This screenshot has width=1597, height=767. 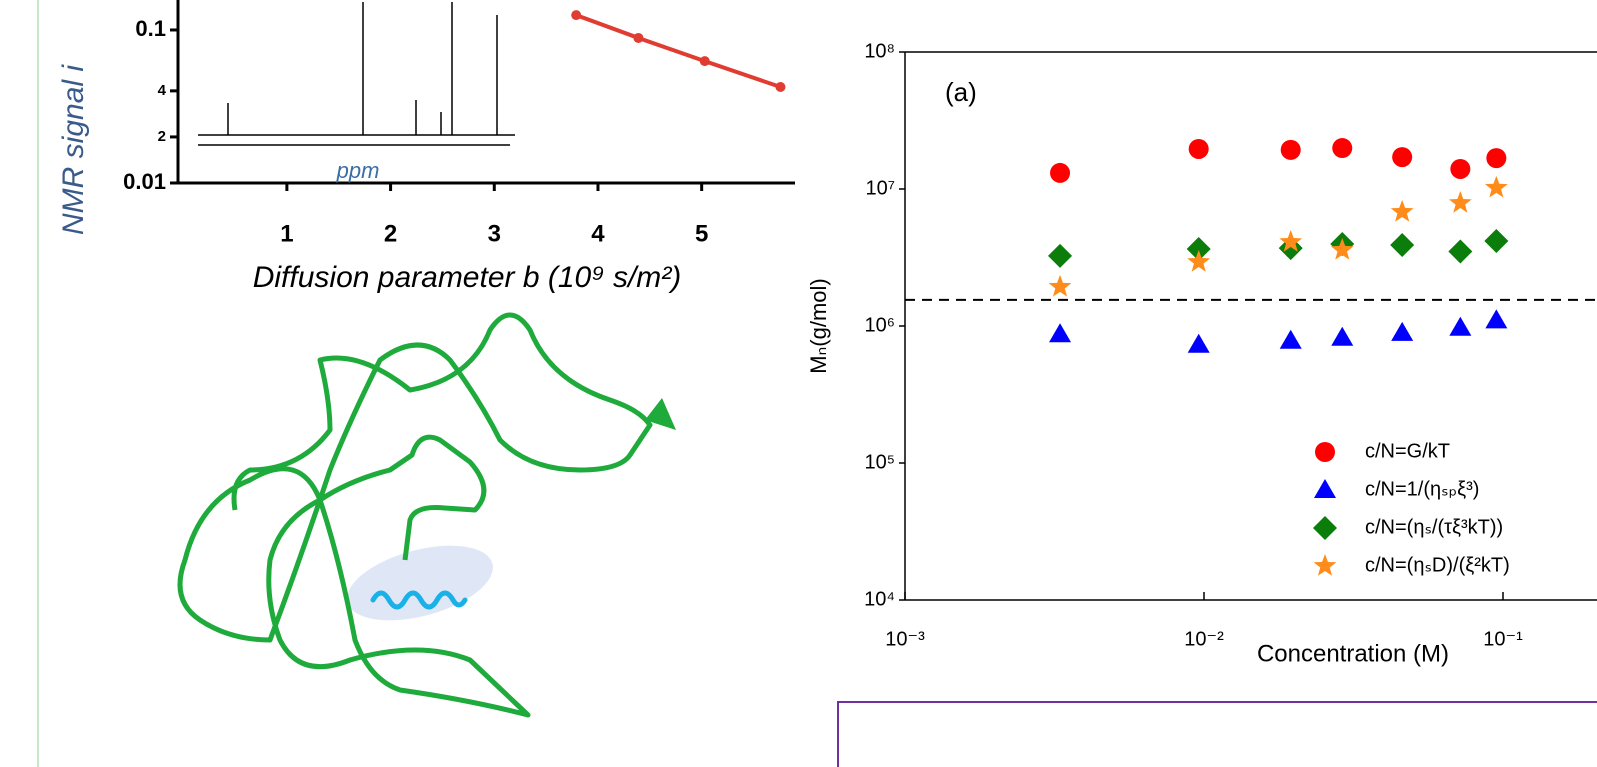 I want to click on molecule, so click(x=419, y=600).